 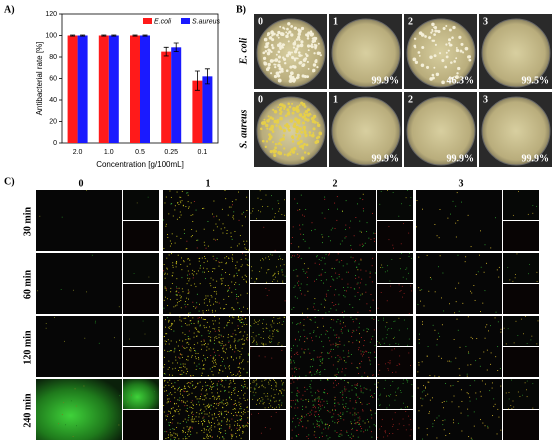 What do you see at coordinates (461, 158) in the screenshot?
I see `plate-rate: 99.9%` at bounding box center [461, 158].